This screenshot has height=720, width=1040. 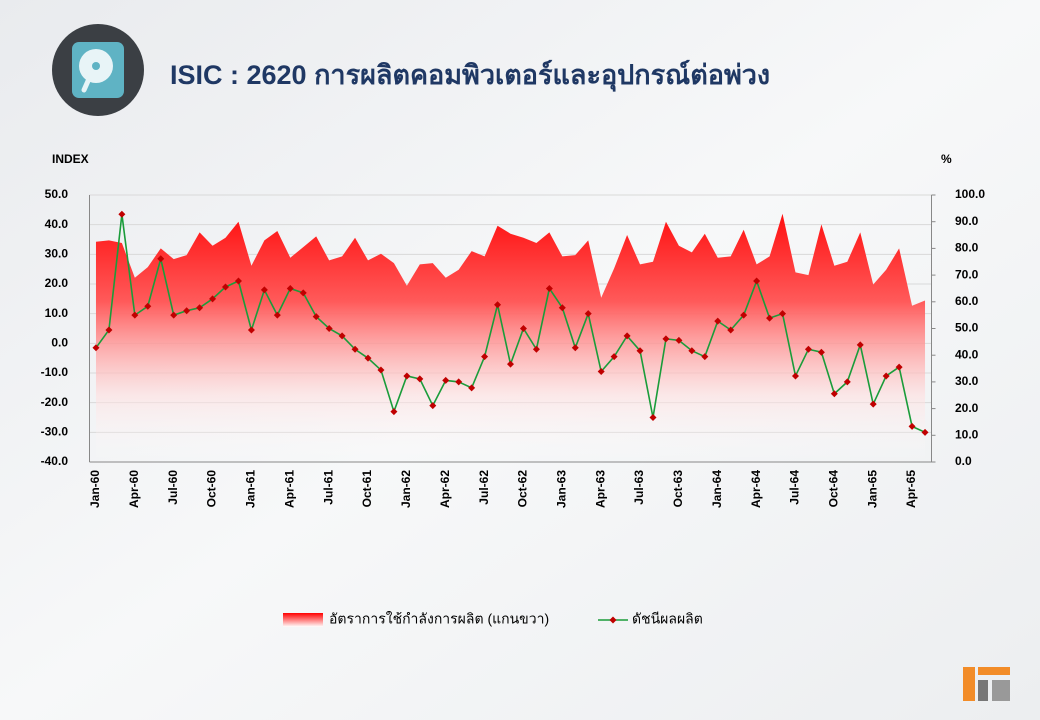 What do you see at coordinates (717, 489) in the screenshot?
I see `x-tick-label: Jan-64` at bounding box center [717, 489].